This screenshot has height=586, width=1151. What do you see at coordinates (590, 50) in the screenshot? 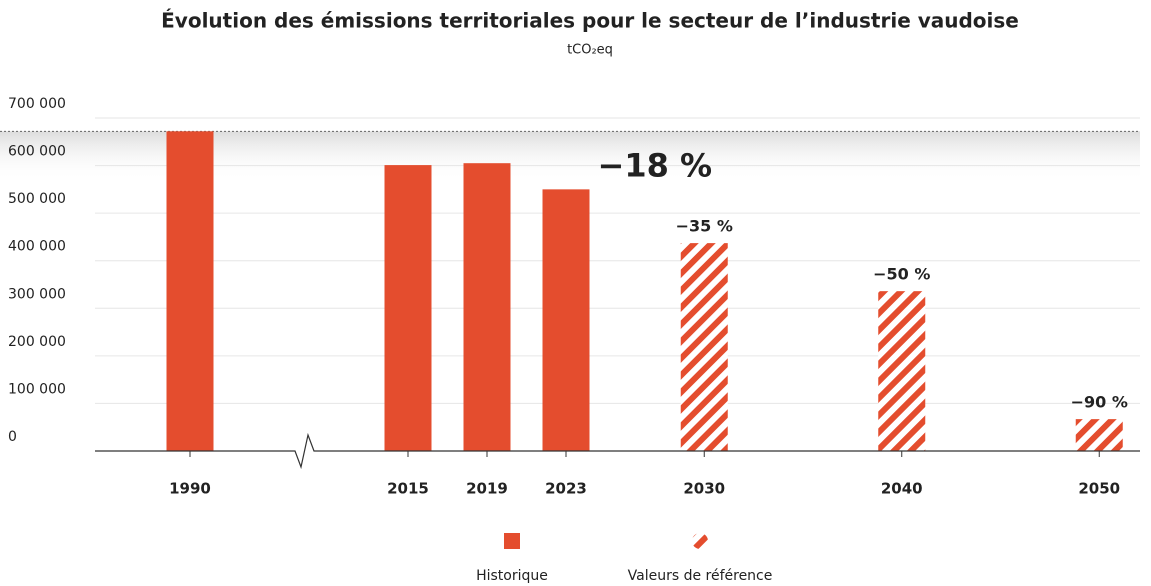
I see `chart-subtitle: tCO₂eq` at bounding box center [590, 50].